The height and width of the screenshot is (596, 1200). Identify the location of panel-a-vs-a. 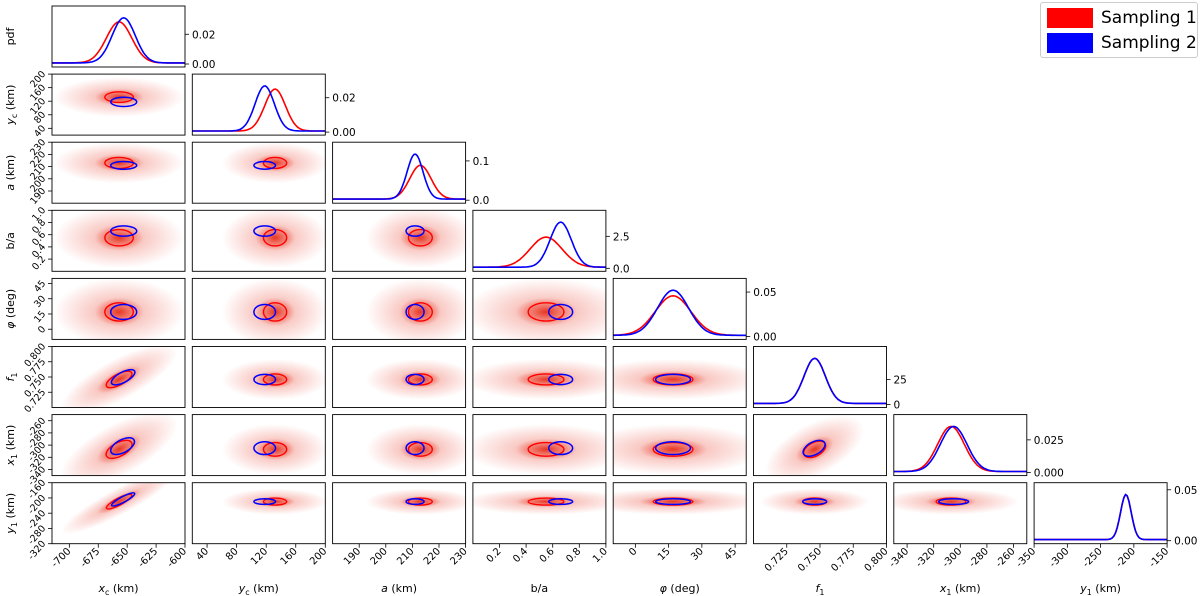
(401, 172).